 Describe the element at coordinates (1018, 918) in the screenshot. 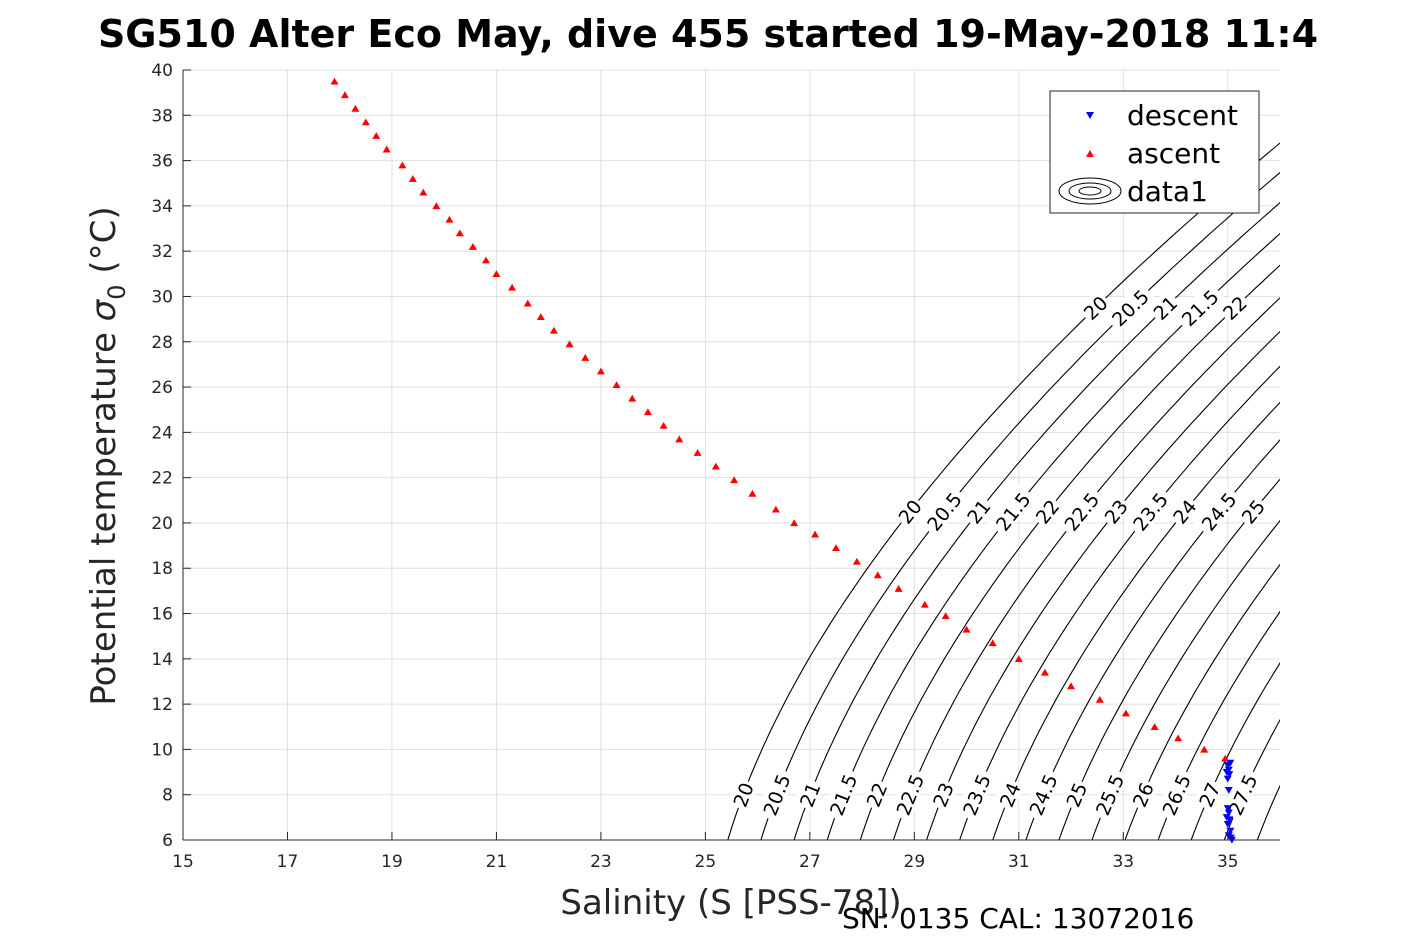

I see `footer-serial: SN: 0135 CAL: 13072016` at that location.